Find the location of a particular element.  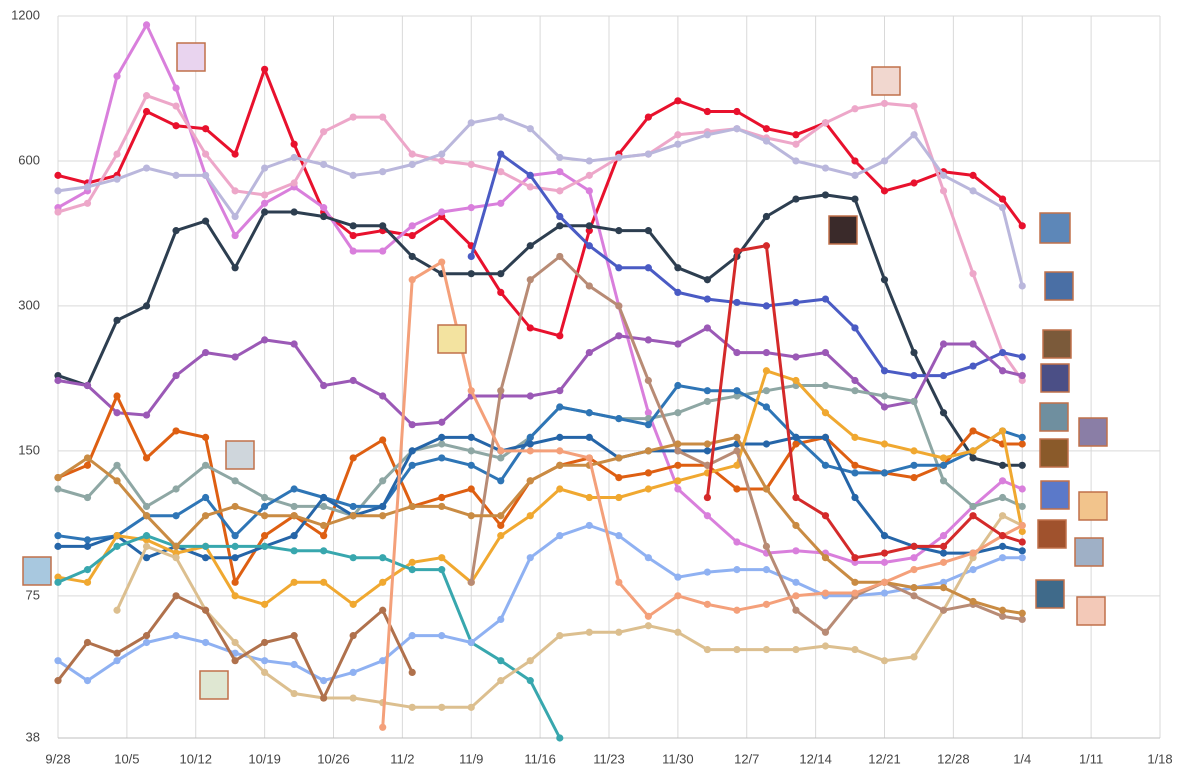

x-tick-label: 10/12 is located at coordinates (195, 758).